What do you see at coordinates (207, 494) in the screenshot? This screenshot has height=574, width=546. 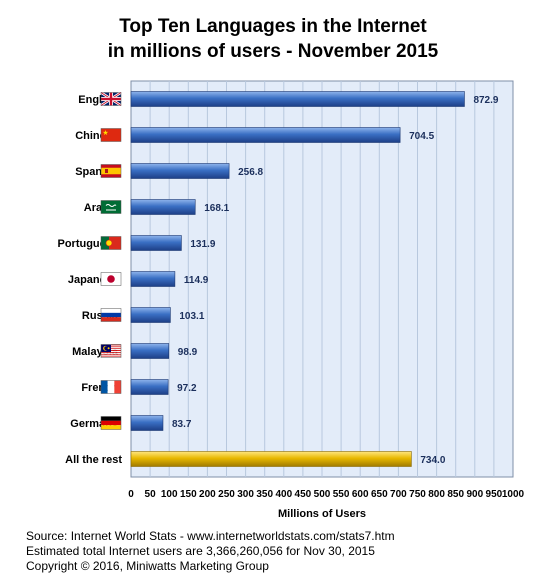 I see `x-tick-label: 200` at bounding box center [207, 494].